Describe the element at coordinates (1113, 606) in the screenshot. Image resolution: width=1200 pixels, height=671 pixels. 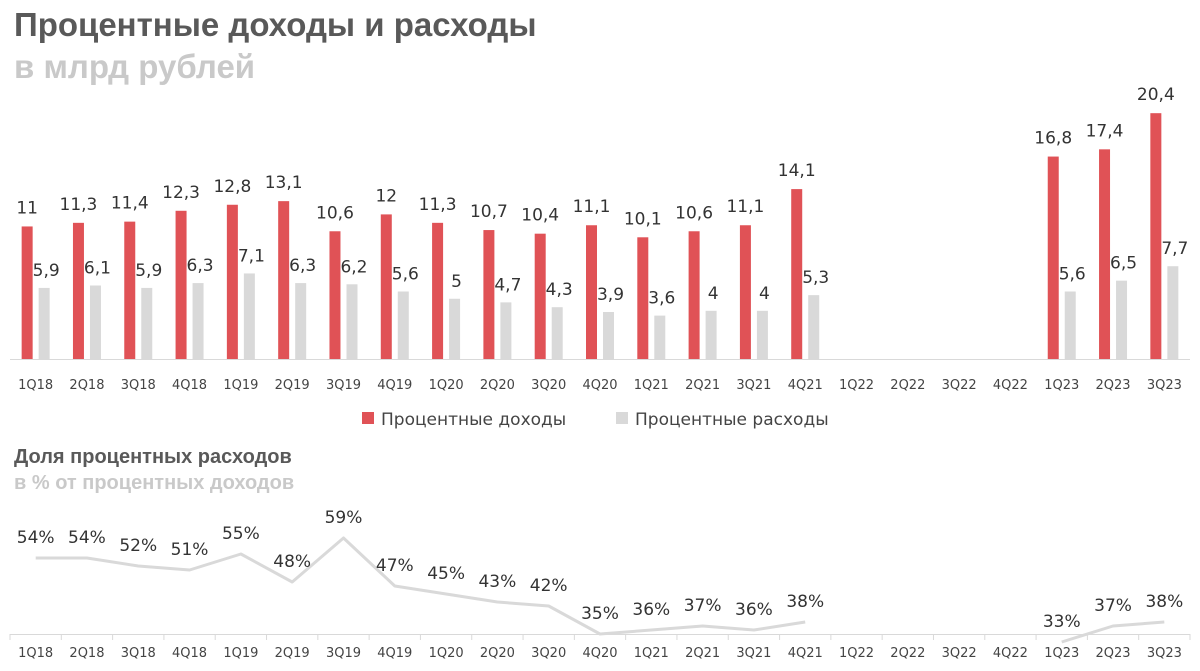
I see `share-data-label: 37%` at that location.